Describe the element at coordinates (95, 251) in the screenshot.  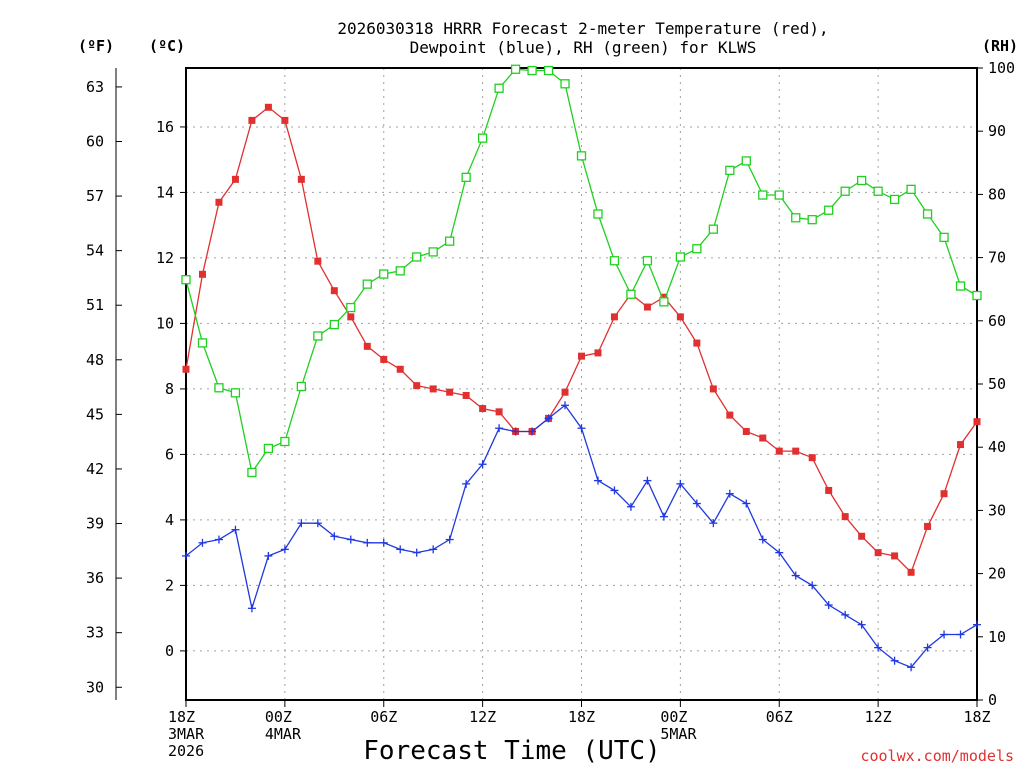
I see `fahrenheit-tick-label: 54` at that location.